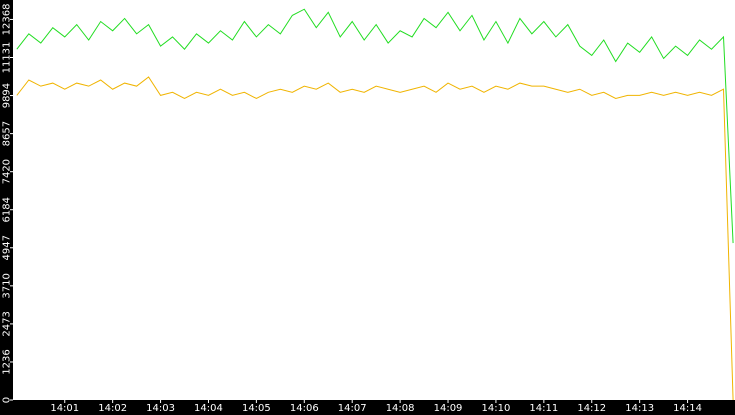  What do you see at coordinates (7, 95) in the screenshot?
I see `y-tick-label: 9894` at bounding box center [7, 95].